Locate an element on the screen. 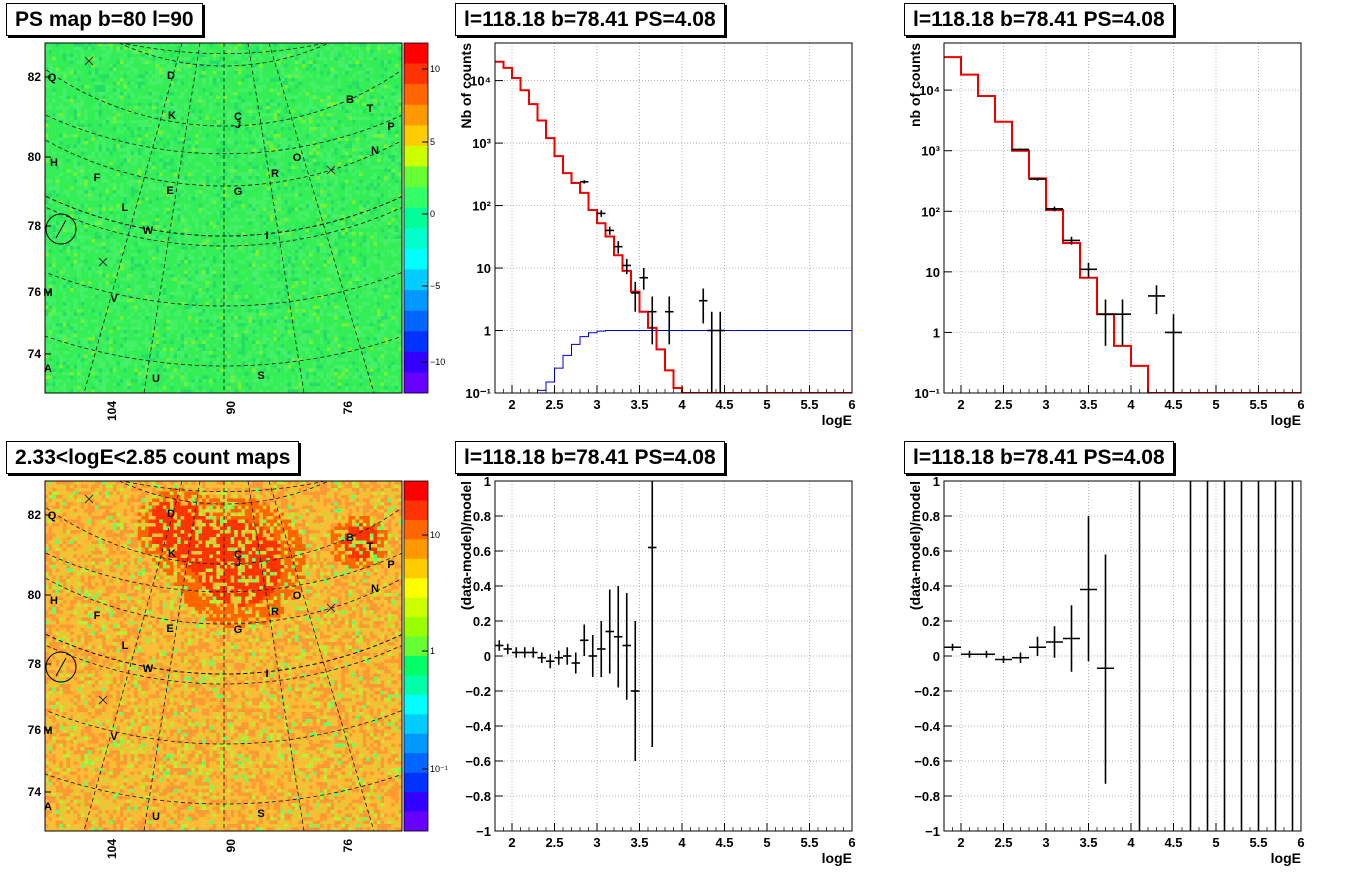 The height and width of the screenshot is (875, 1348). map-graticule is located at coordinates (223, 218).